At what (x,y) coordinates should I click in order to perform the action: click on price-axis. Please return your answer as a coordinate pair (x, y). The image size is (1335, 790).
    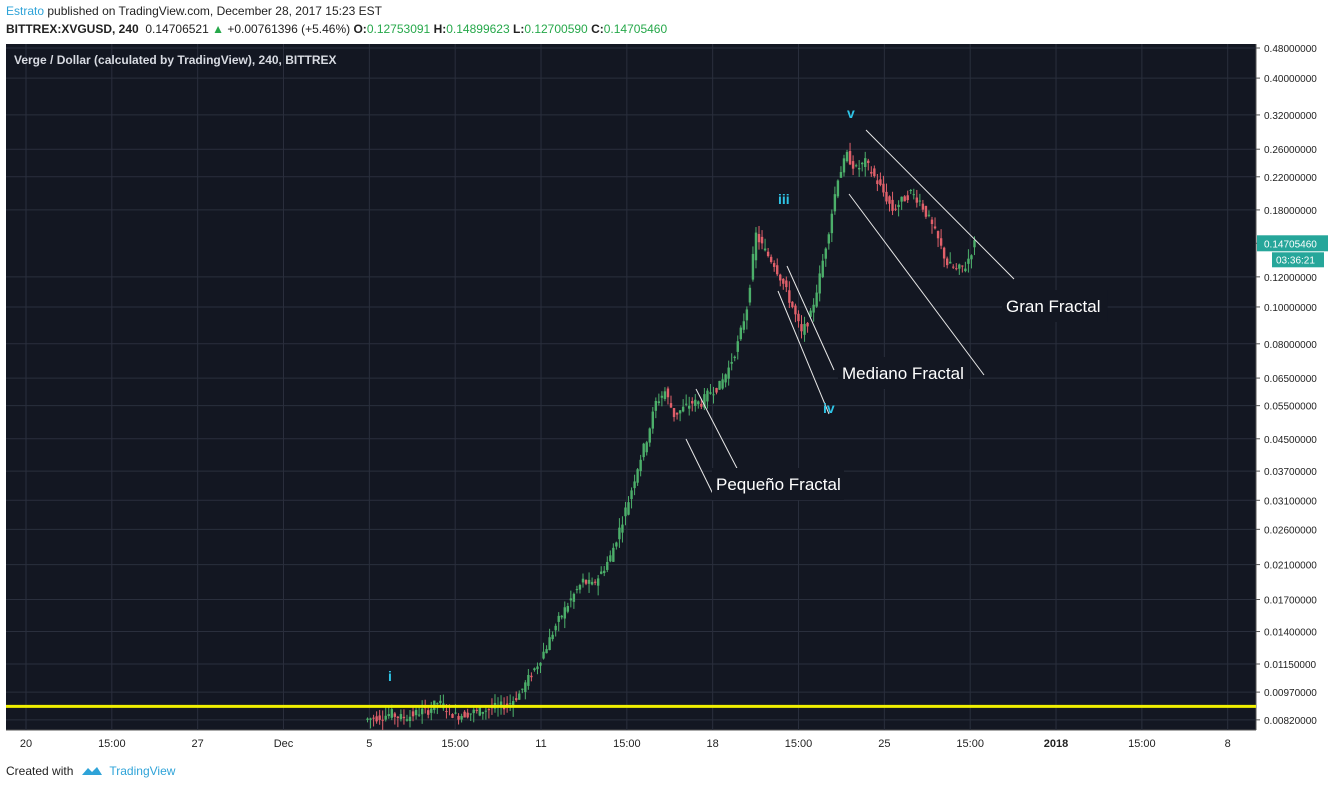
    Looking at the image, I should click on (1292, 399).